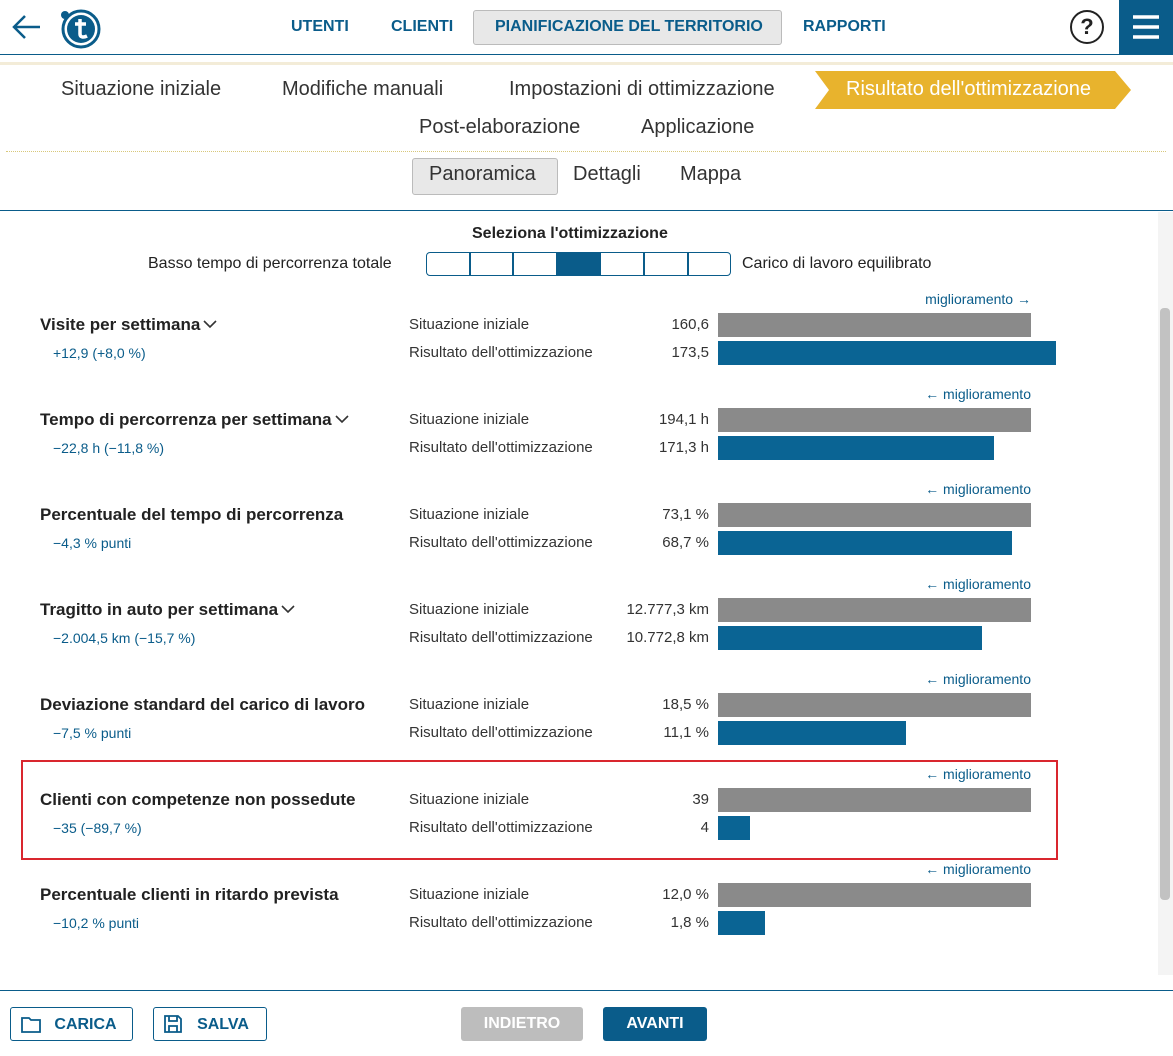 The image size is (1173, 1056). Describe the element at coordinates (690, 352) in the screenshot. I see `value-label: 173,5` at that location.